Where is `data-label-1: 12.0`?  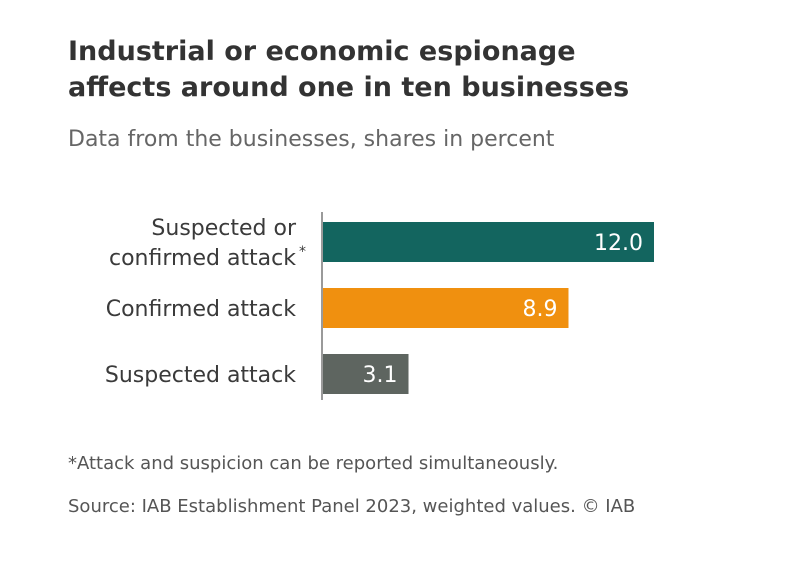
data-label-1: 12.0 is located at coordinates (618, 243).